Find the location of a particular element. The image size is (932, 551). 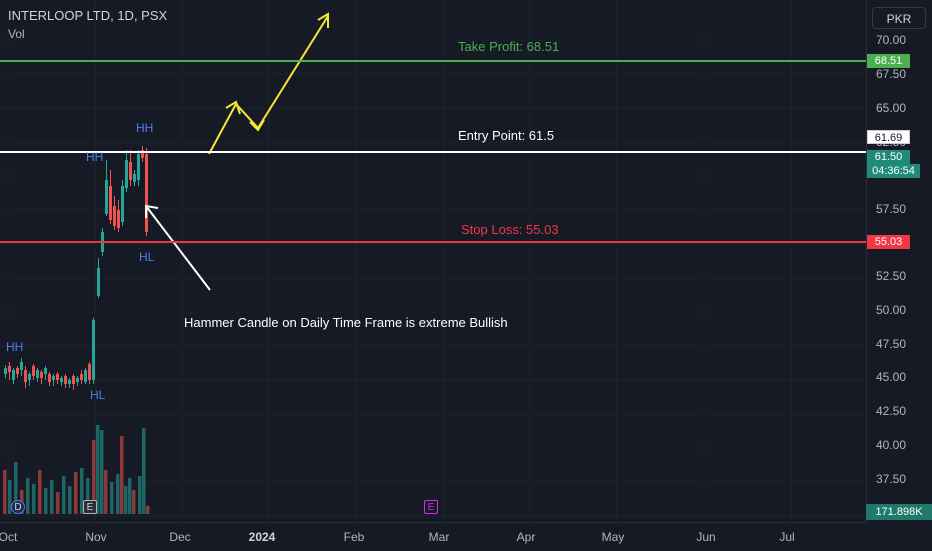

price-tick: 65.00 is located at coordinates (891, 108).